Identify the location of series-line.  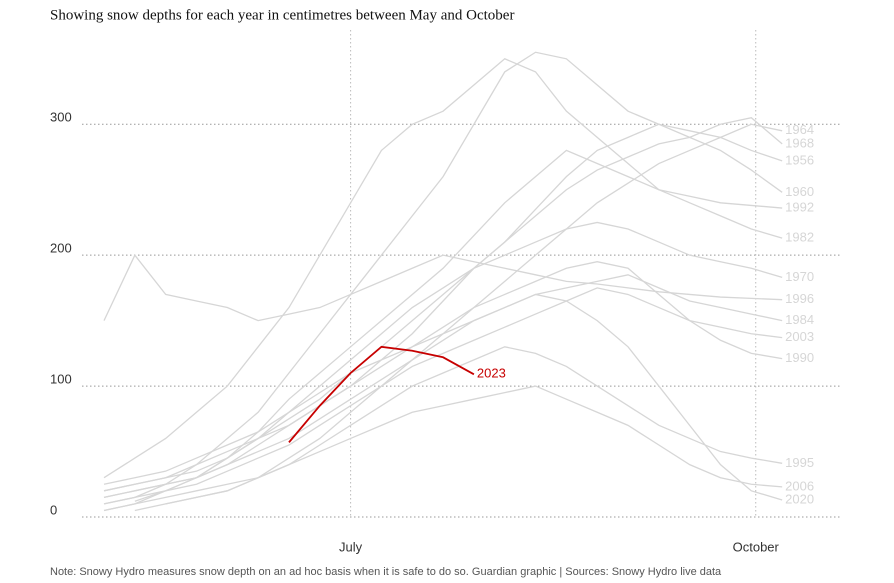
(381, 394).